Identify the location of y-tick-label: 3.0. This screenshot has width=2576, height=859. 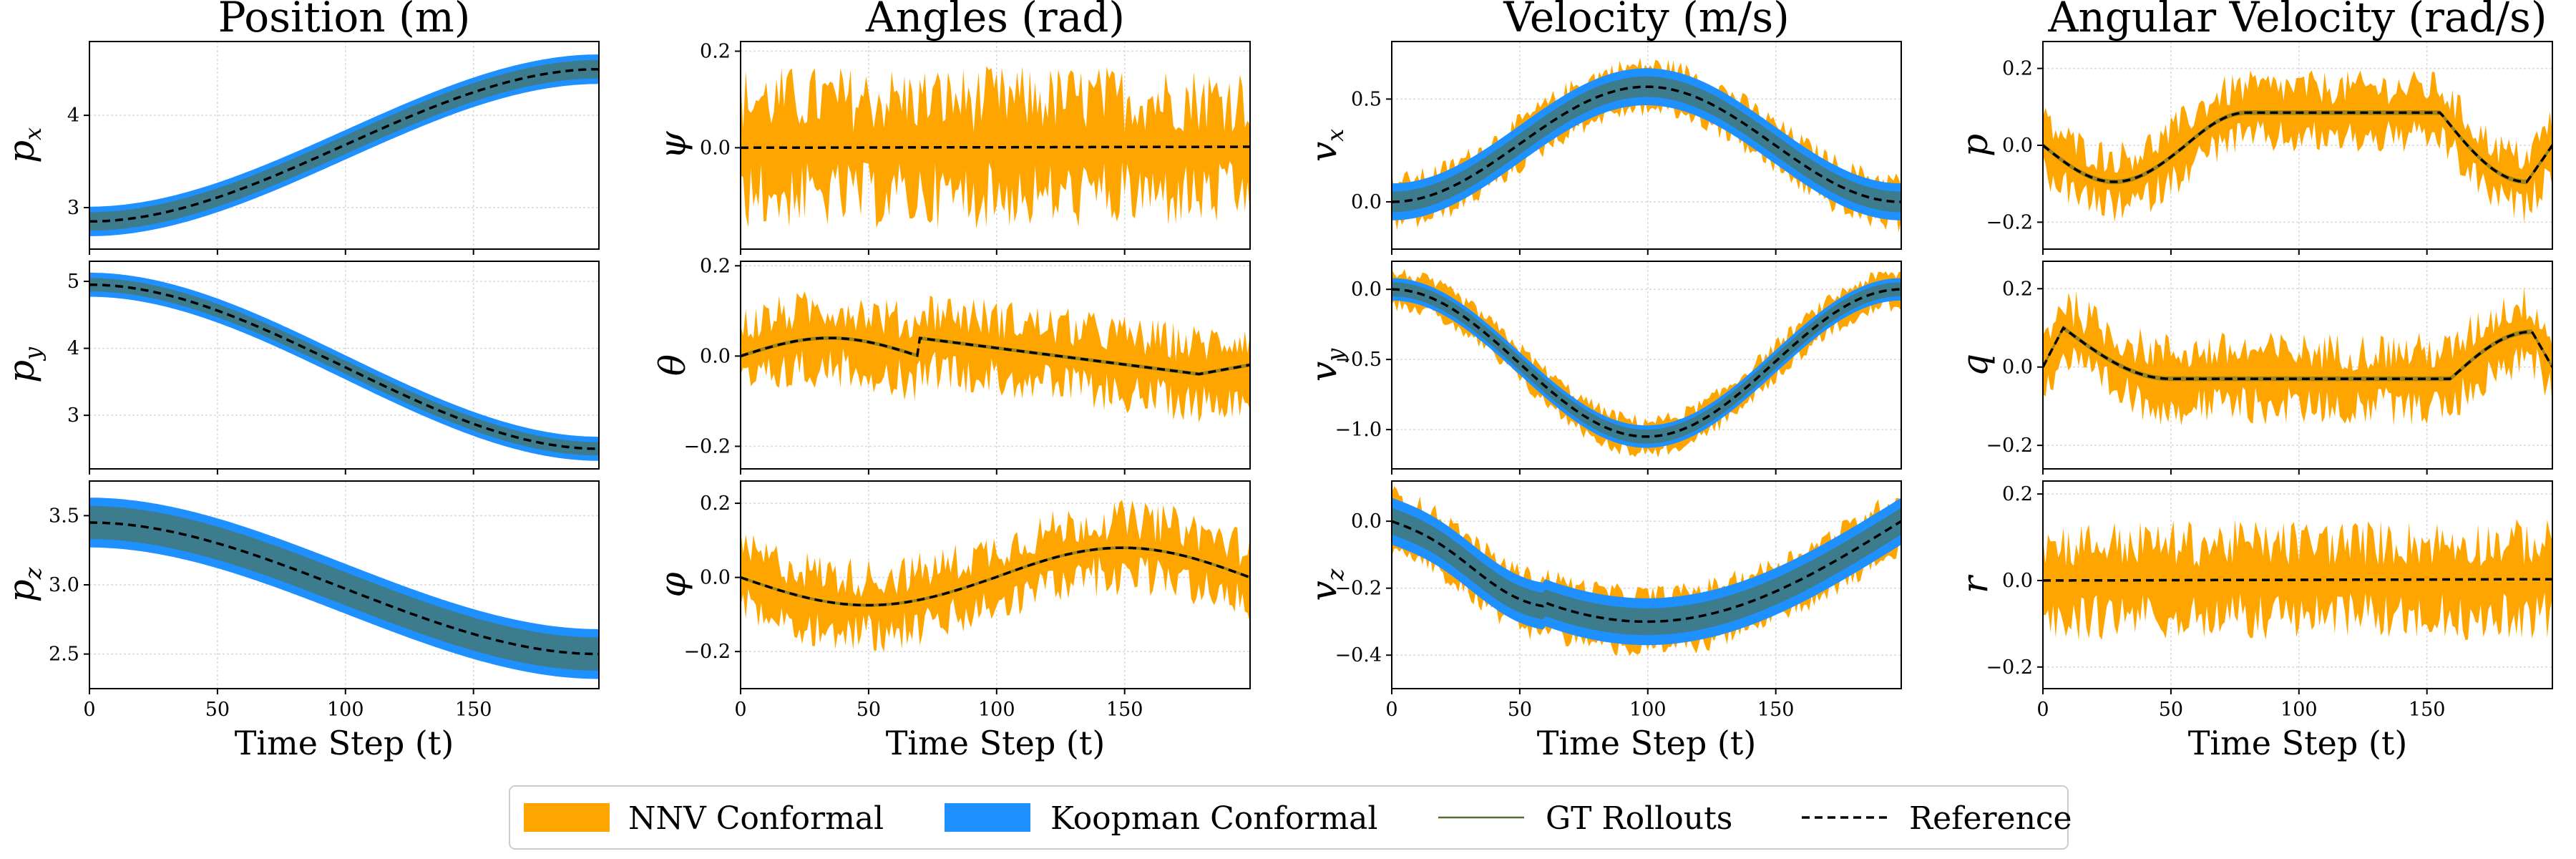
(64, 585).